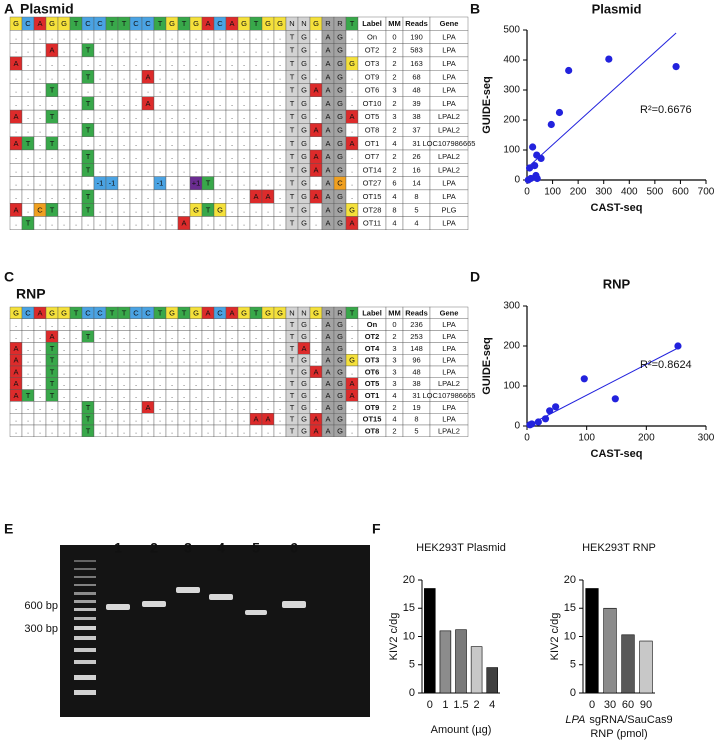 This screenshot has width=717, height=750. What do you see at coordinates (416, 50) in the screenshot?
I see `table-cell-text: 583` at bounding box center [416, 50].